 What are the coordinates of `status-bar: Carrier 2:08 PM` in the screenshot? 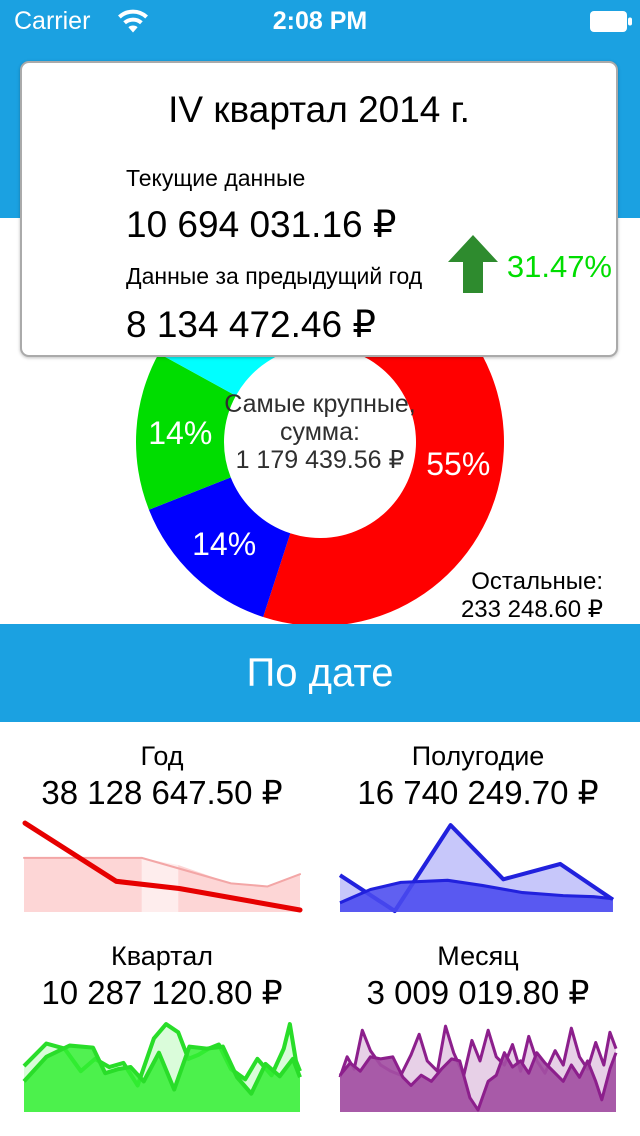 It's located at (320, 21).